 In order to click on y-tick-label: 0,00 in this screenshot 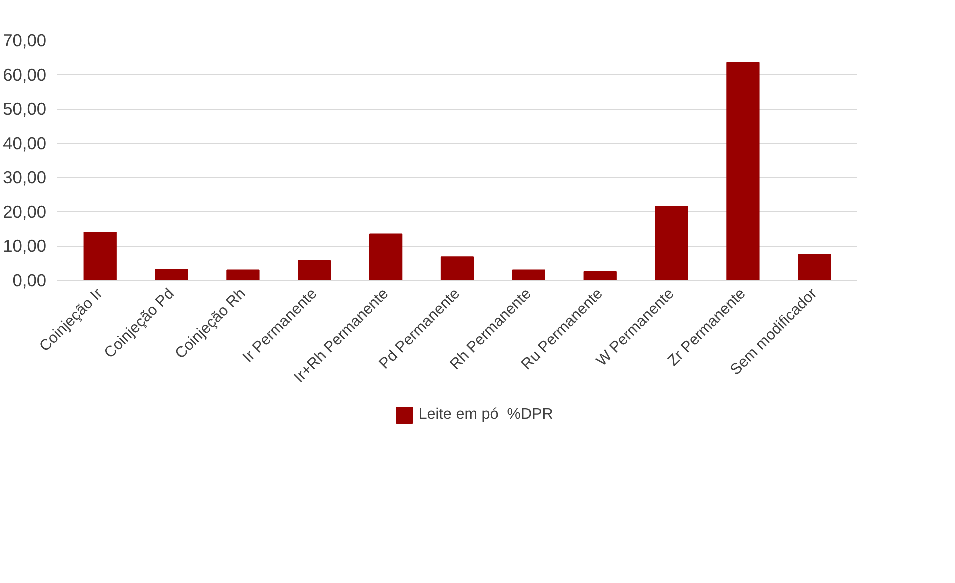, I will do `click(29, 280)`.